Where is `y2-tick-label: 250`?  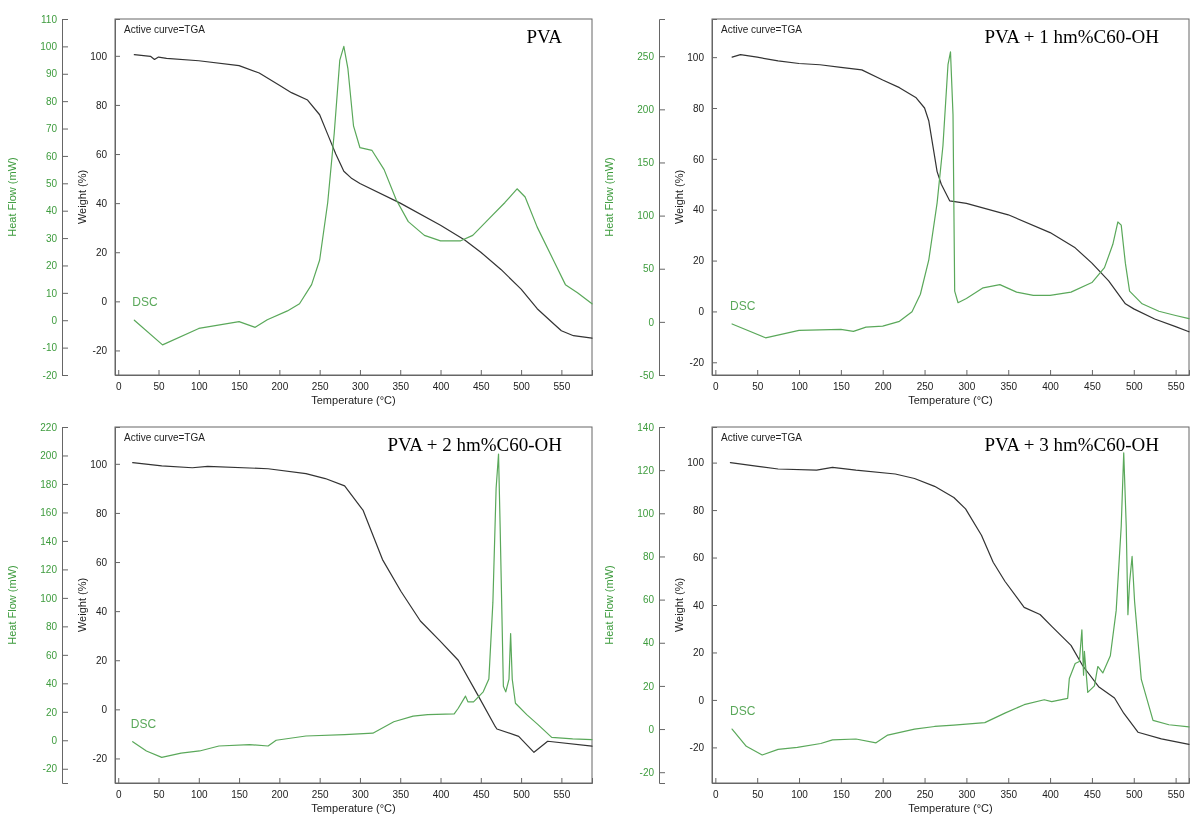 y2-tick-label: 250 is located at coordinates (646, 56).